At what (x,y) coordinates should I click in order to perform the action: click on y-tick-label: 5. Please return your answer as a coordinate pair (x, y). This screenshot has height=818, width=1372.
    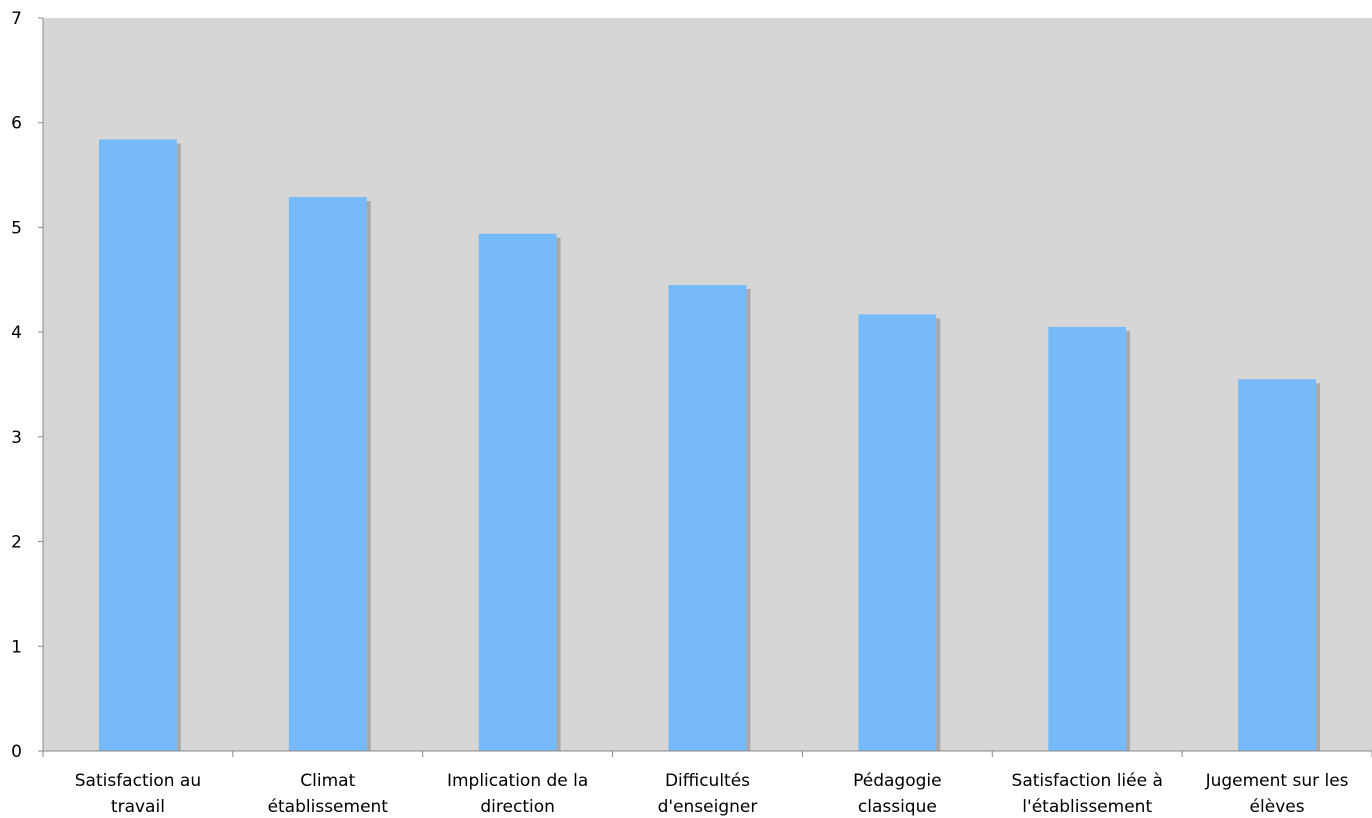
    Looking at the image, I should click on (16, 228).